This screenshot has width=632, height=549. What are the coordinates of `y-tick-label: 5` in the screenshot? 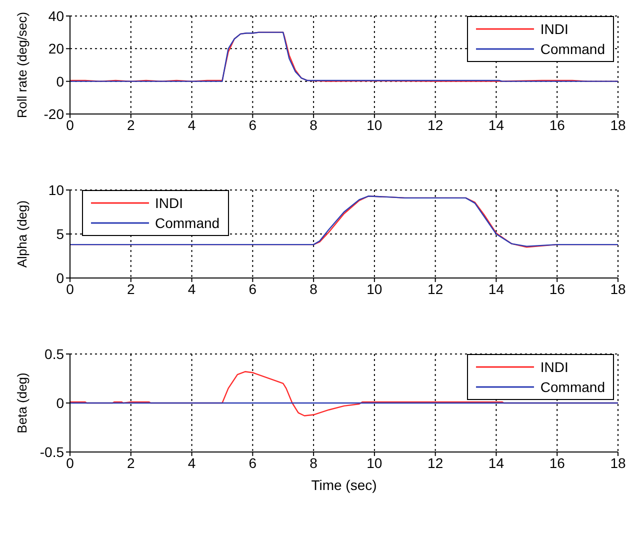 It's located at (60, 234).